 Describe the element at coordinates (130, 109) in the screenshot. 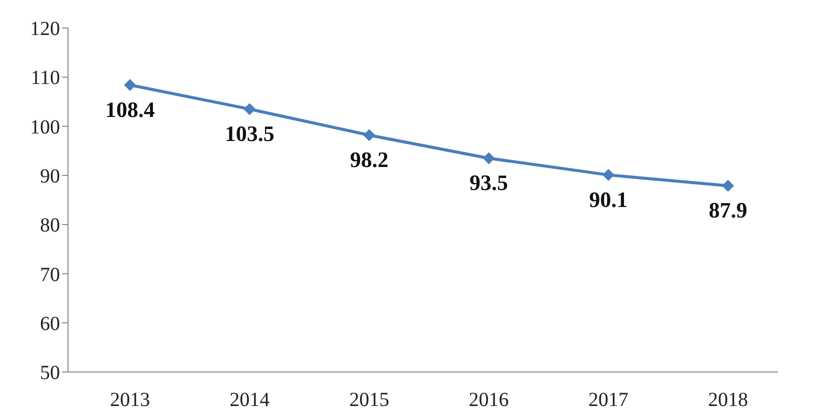

I see `data-label: 108.4` at that location.